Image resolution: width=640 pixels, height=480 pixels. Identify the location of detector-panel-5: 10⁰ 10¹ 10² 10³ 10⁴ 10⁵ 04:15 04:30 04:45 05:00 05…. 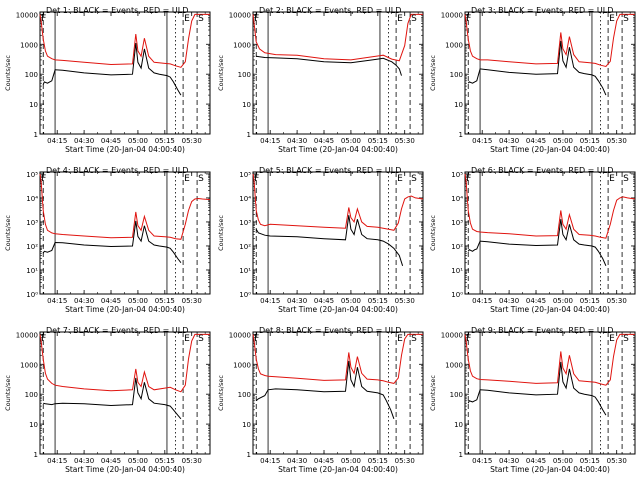
(320, 240).